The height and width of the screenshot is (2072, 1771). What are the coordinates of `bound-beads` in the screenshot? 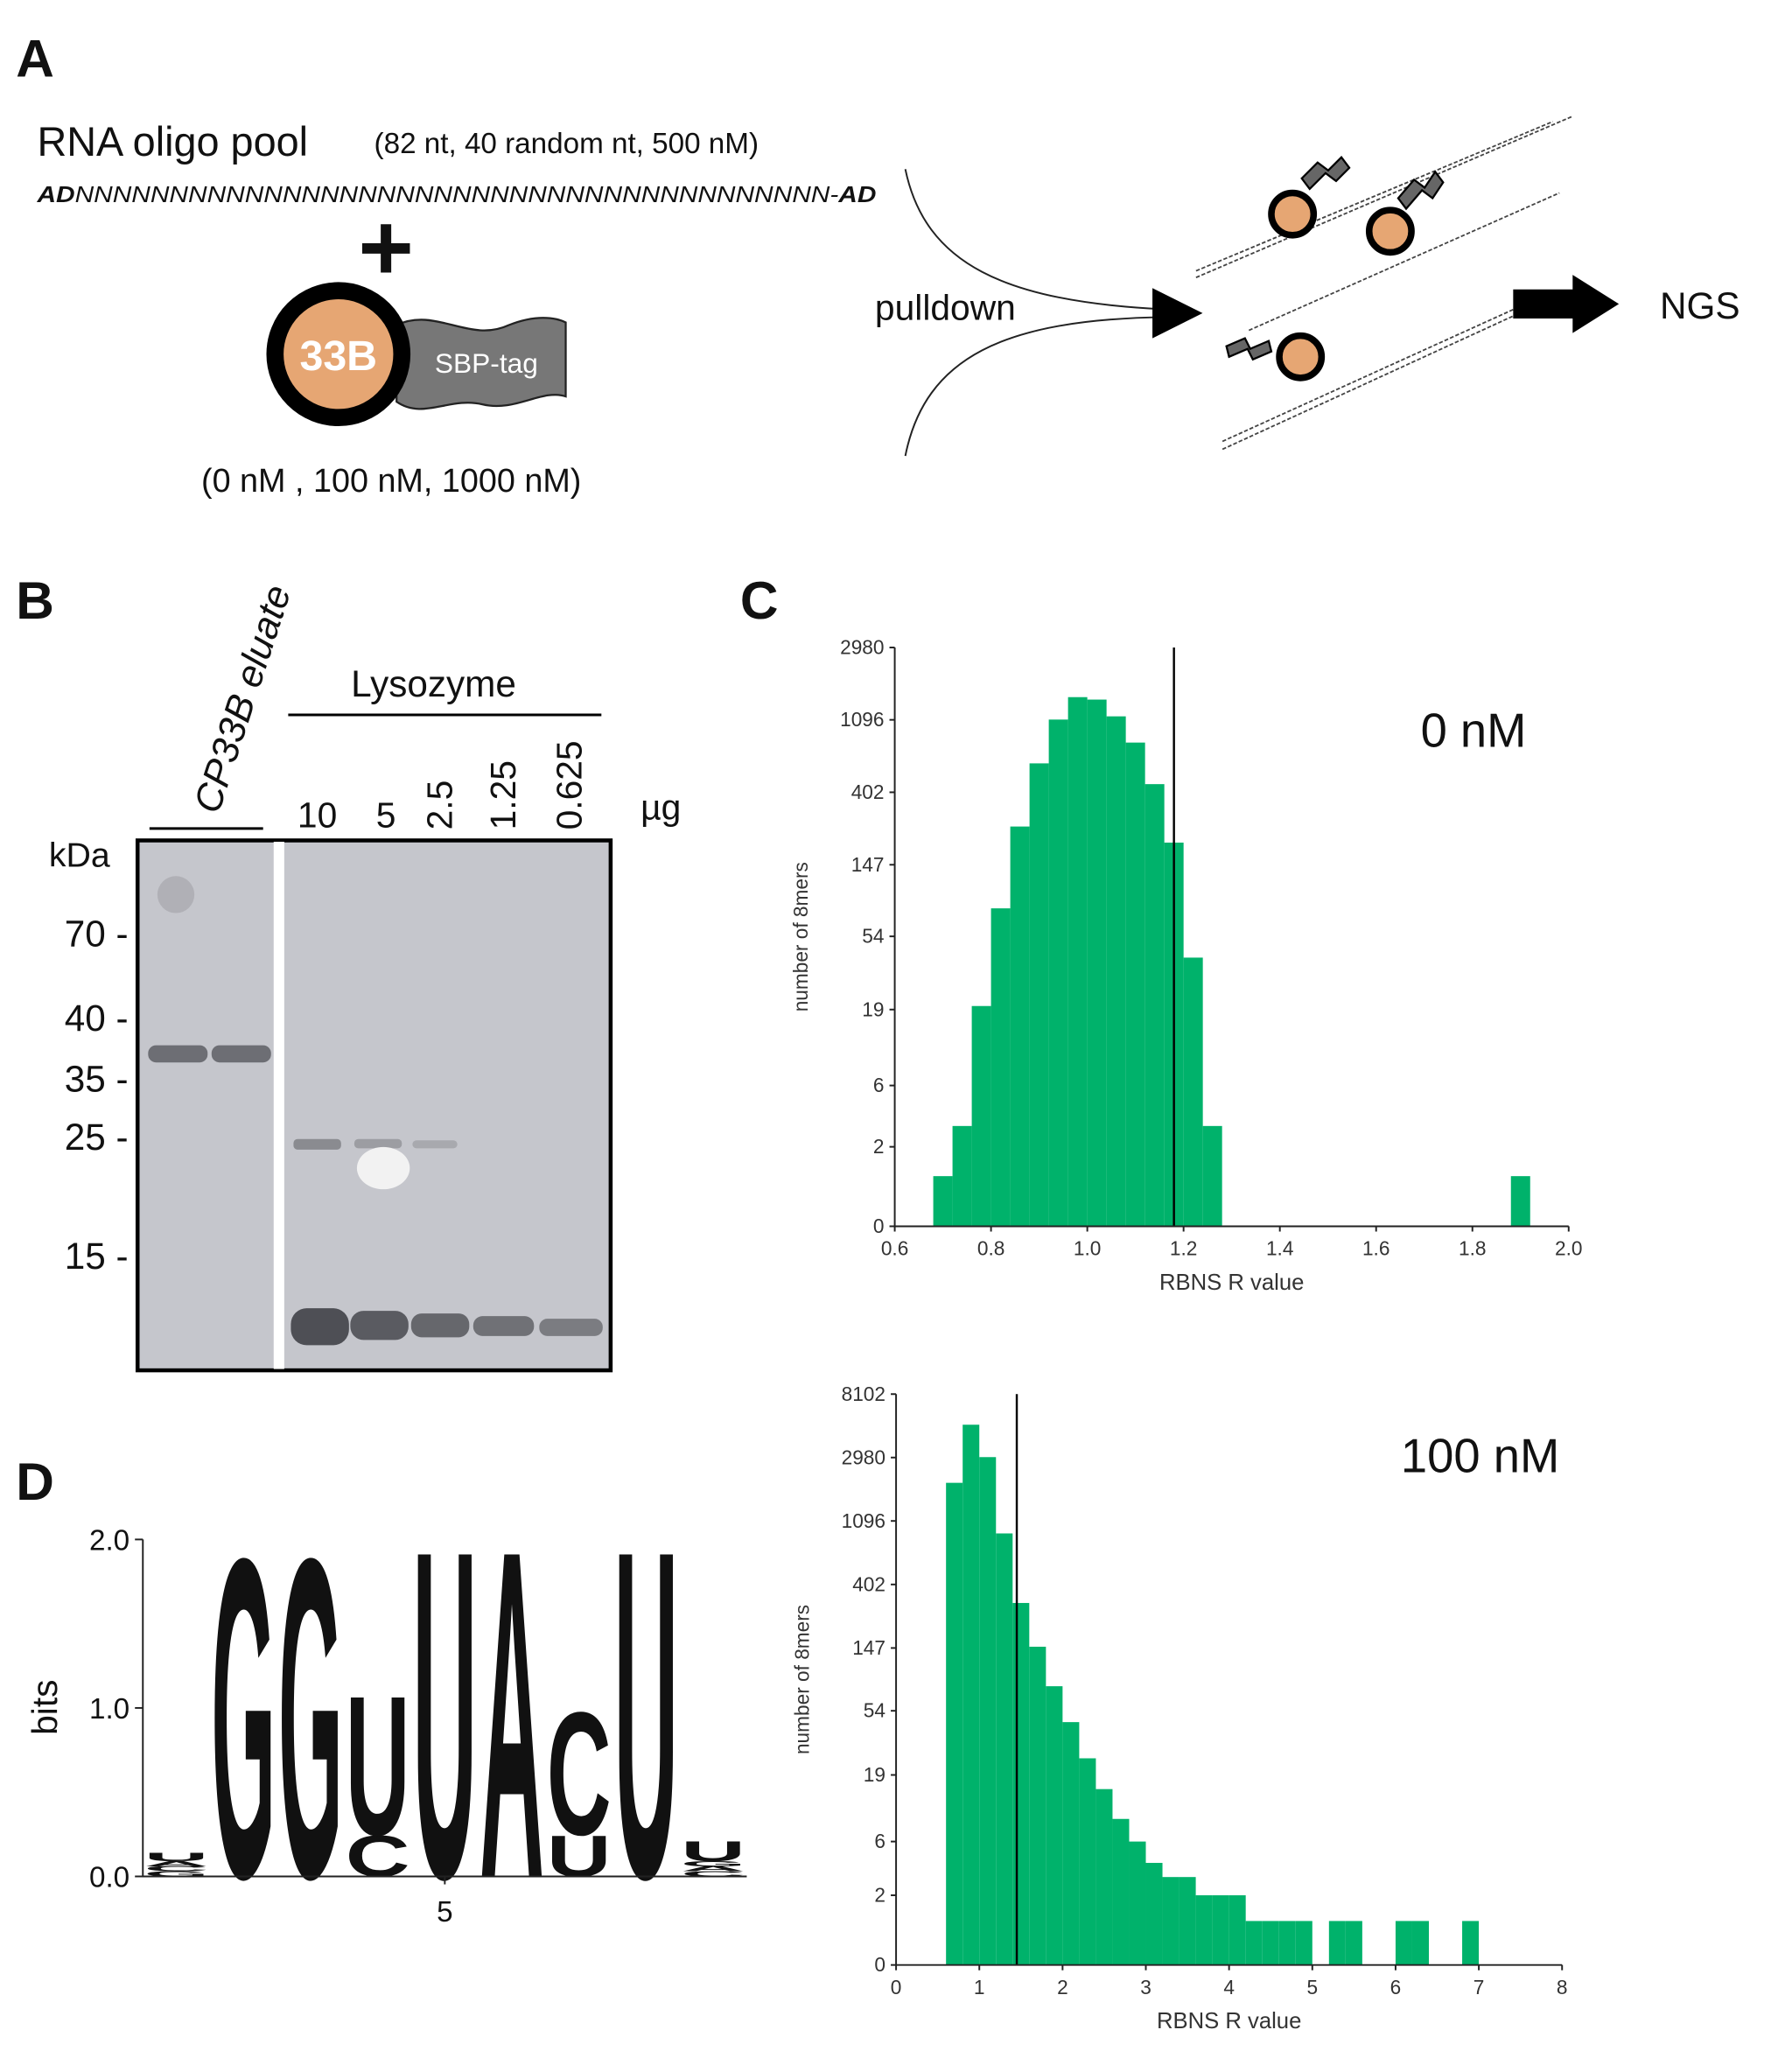 It's located at (1335, 268).